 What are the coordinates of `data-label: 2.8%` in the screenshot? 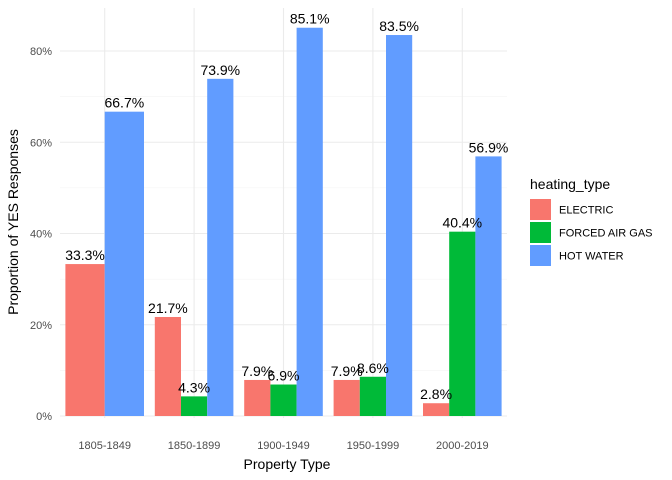 It's located at (436, 394).